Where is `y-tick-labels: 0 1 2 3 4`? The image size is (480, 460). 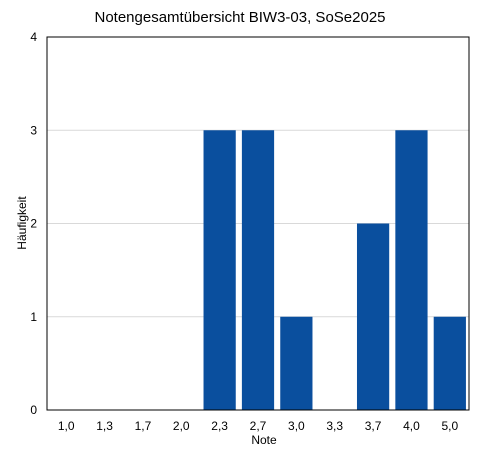 y-tick-labels: 0 1 2 3 4 is located at coordinates (33, 223).